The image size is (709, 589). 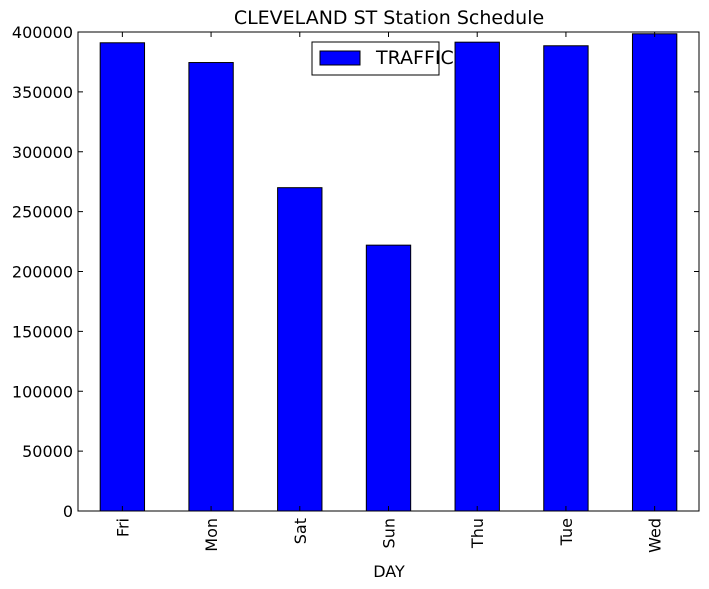 I want to click on x-tick-label-mon: Mon, so click(x=211, y=535).